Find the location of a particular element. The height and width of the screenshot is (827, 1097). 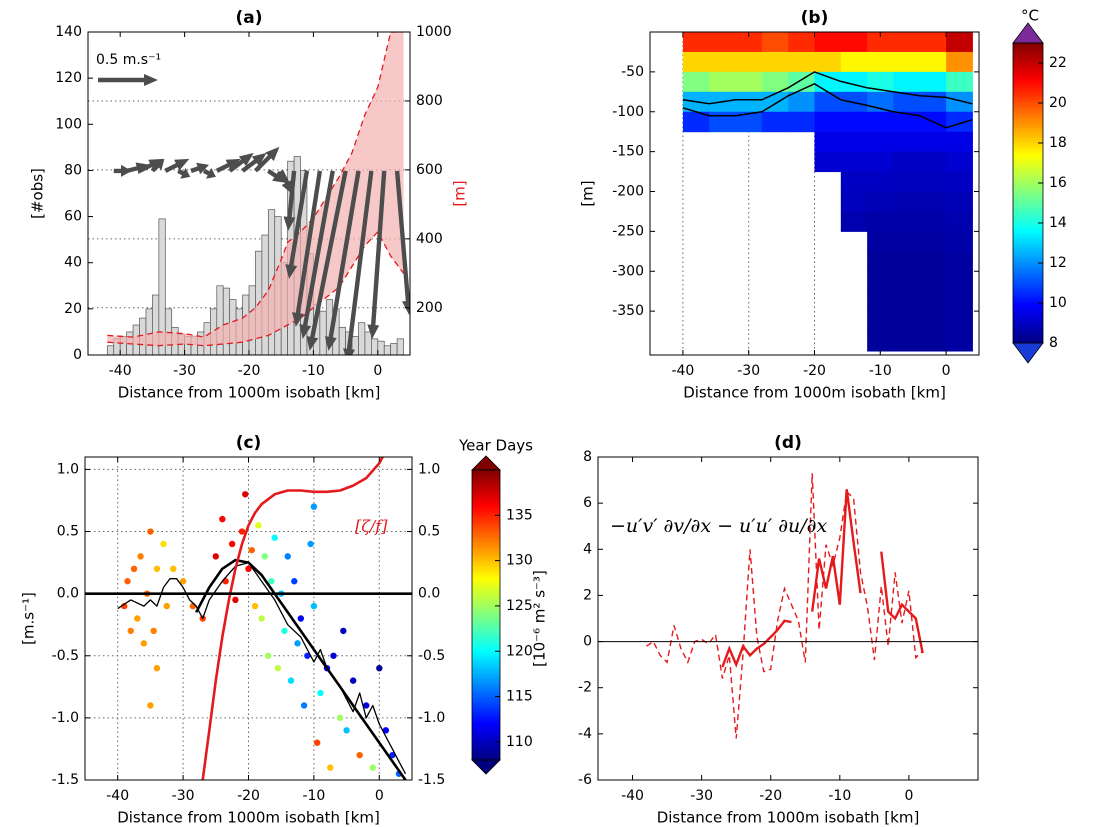

y-tick-label: 0.0 is located at coordinates (68, 594).